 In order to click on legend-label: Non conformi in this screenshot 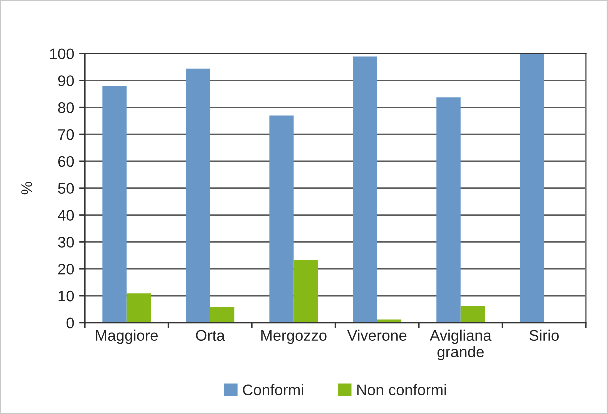, I will do `click(402, 390)`.